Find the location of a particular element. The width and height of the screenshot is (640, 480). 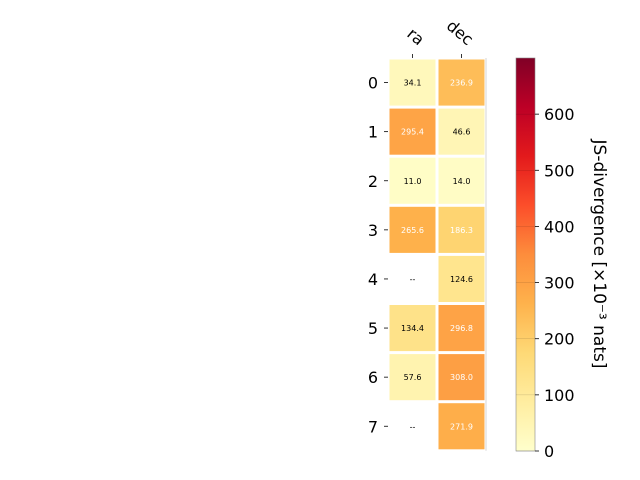

colorbar-tick-label: 0 is located at coordinates (549, 451).